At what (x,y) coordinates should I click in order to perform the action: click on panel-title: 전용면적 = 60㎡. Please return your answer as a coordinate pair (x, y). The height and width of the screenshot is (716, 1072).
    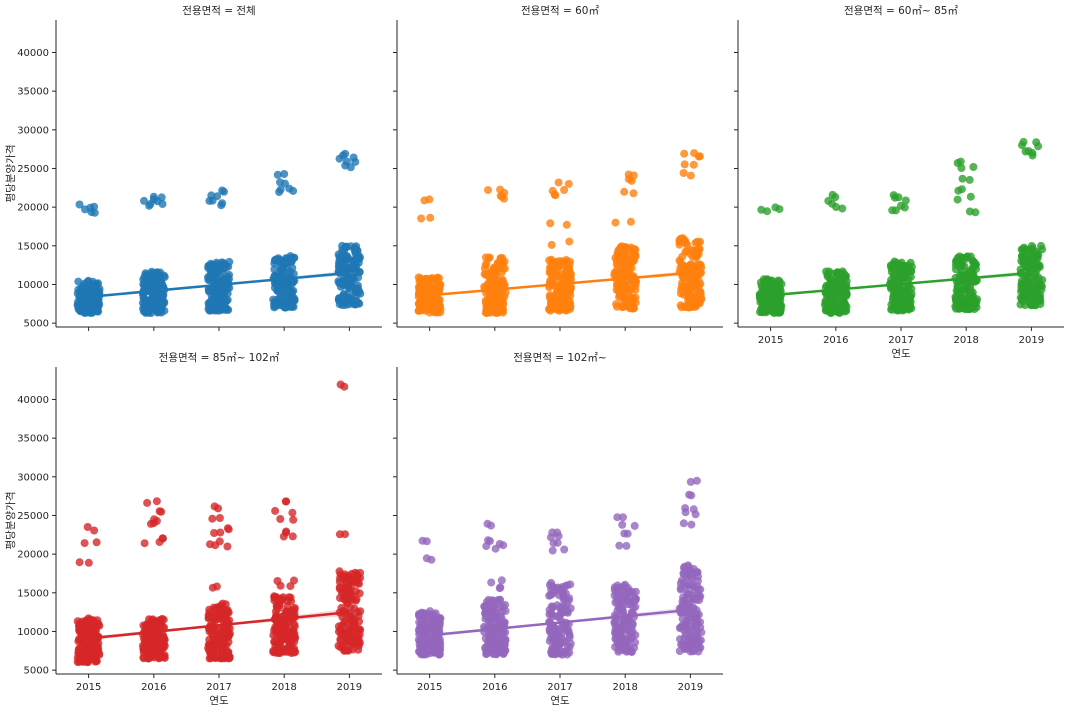
    Looking at the image, I should click on (560, 11).